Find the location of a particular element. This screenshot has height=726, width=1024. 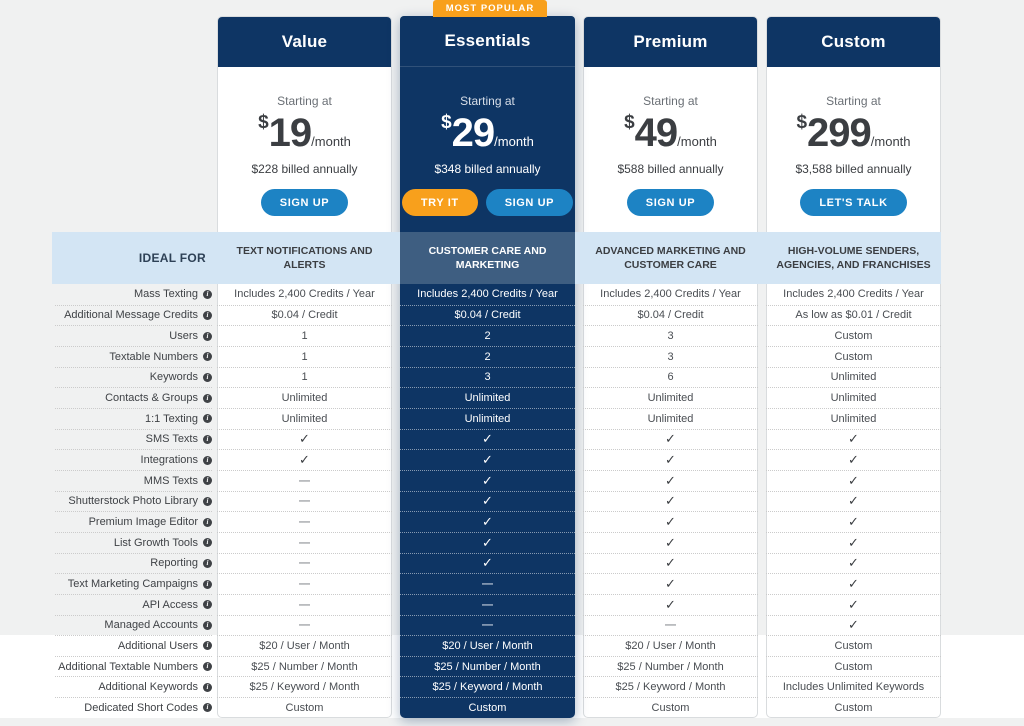

feature-label: Users i is located at coordinates (133, 335).